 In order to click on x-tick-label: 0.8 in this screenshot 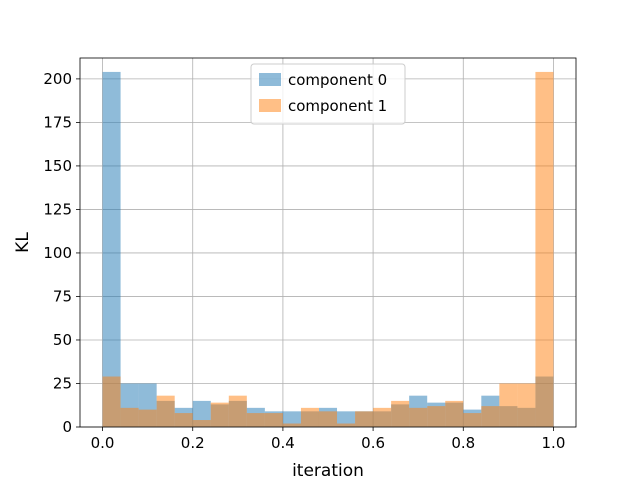, I will do `click(463, 443)`.